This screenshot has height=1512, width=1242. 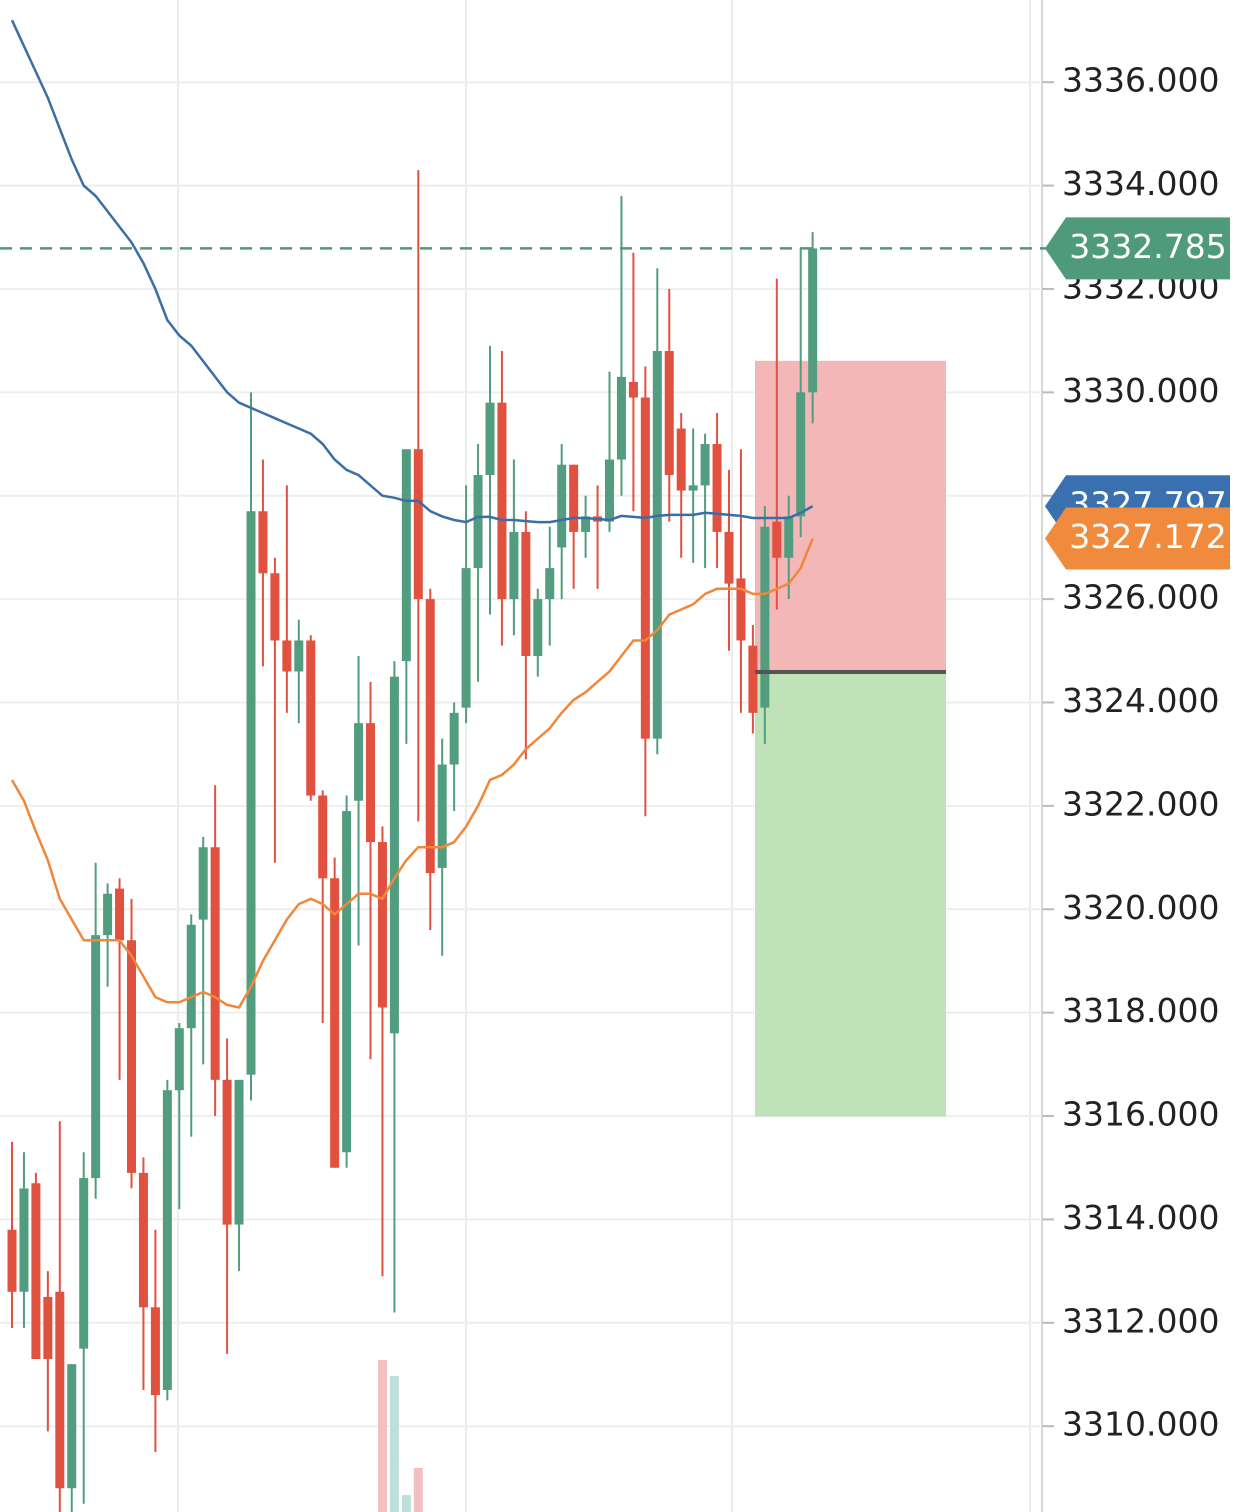 What do you see at coordinates (1140, 597) in the screenshot?
I see `y-tick-label: 3326.000` at bounding box center [1140, 597].